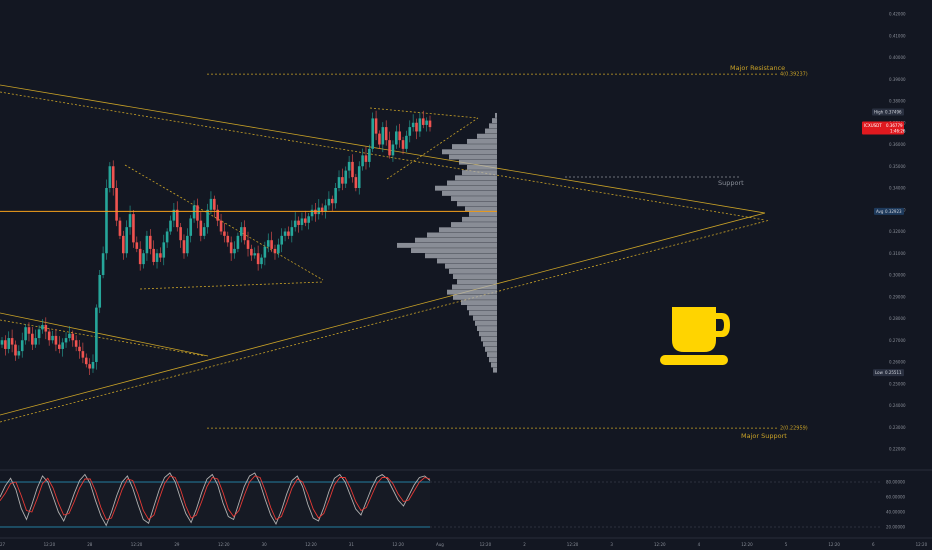  Describe the element at coordinates (879, 372) in the screenshot. I see `low-label: Low` at that location.